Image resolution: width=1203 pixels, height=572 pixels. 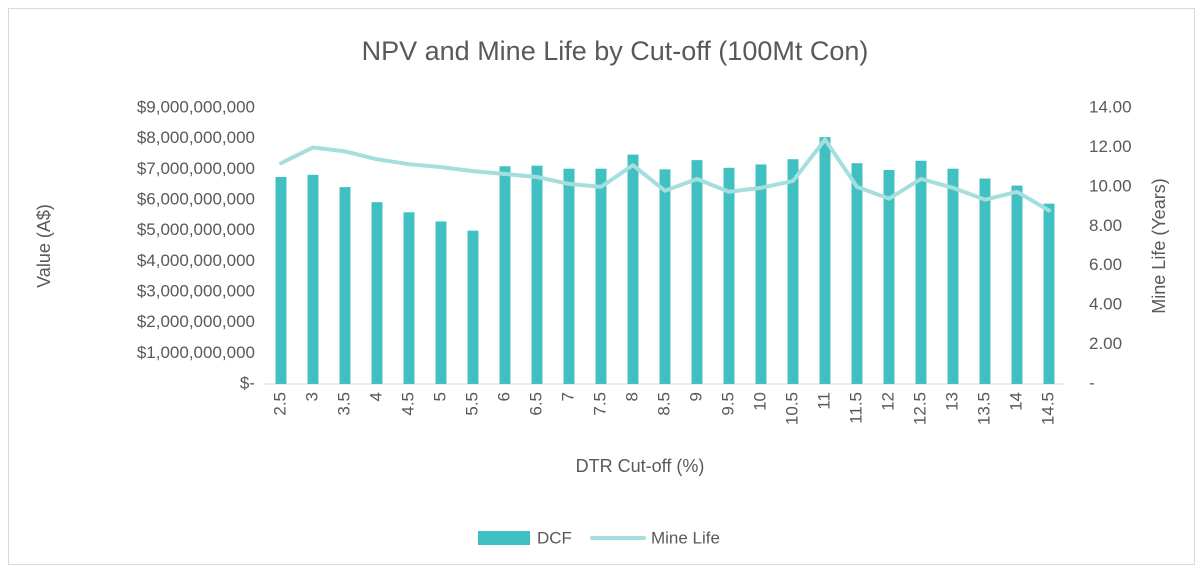 I want to click on x-tick-label: 13.5, so click(x=983, y=408).